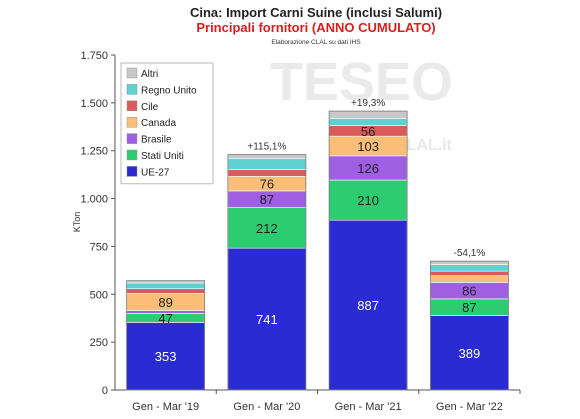 The image size is (580, 419). I want to click on bar-stati-uniti, so click(267, 228).